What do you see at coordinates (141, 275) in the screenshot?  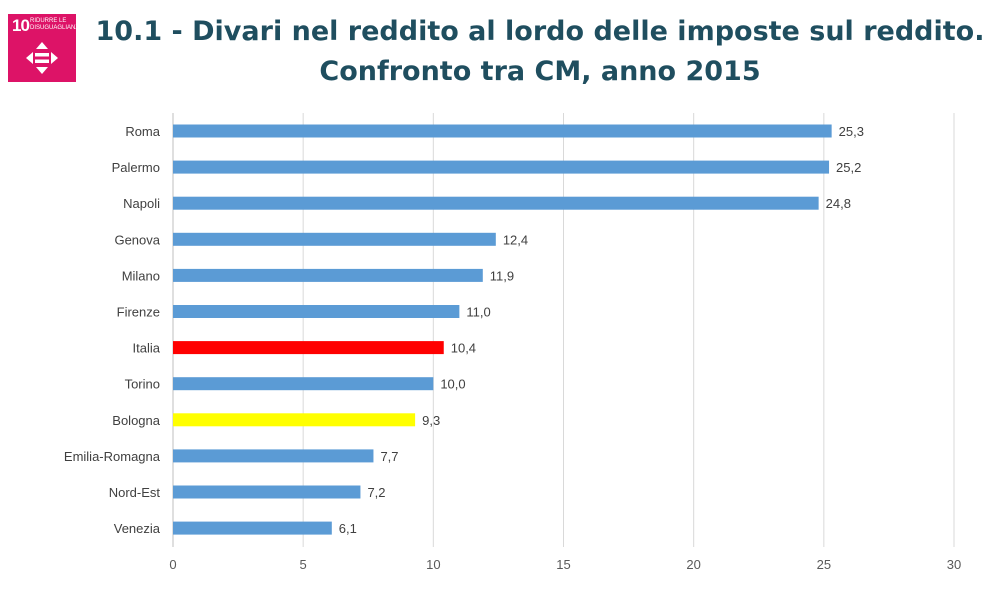 I see `category-label: Milano` at bounding box center [141, 275].